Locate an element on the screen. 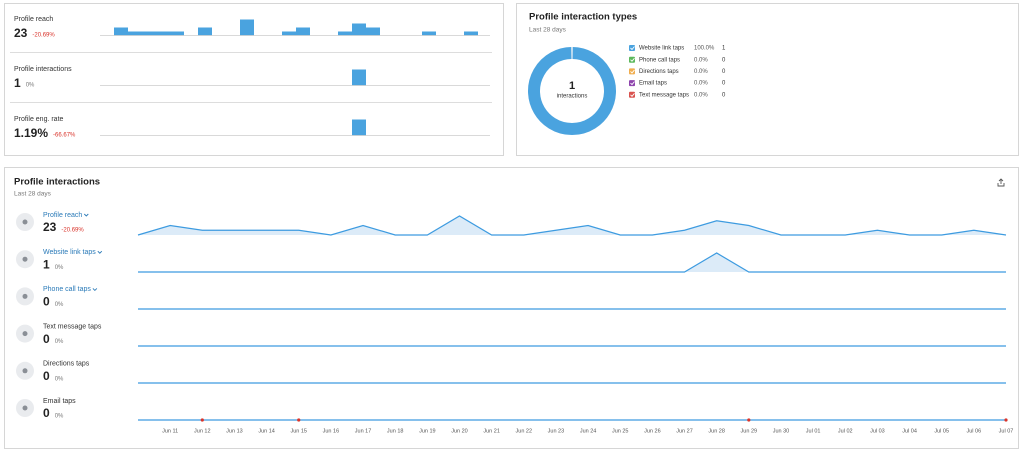 This screenshot has height=450, width=1024. metric-name: Phone call taps is located at coordinates (67, 289).